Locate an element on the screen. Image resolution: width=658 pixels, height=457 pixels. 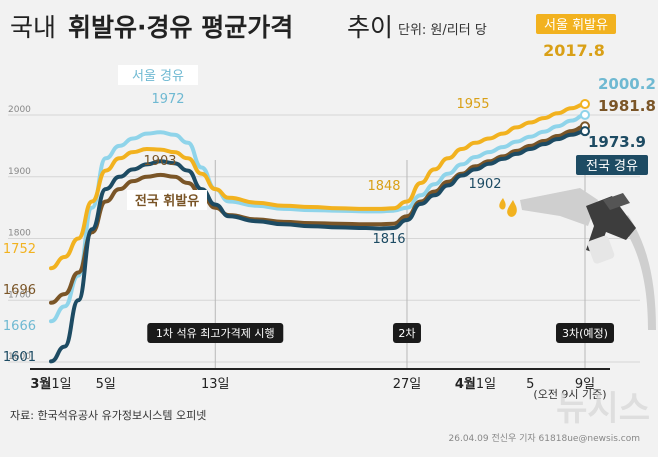
x-tick-label-6: 9일 is located at coordinates (585, 384).